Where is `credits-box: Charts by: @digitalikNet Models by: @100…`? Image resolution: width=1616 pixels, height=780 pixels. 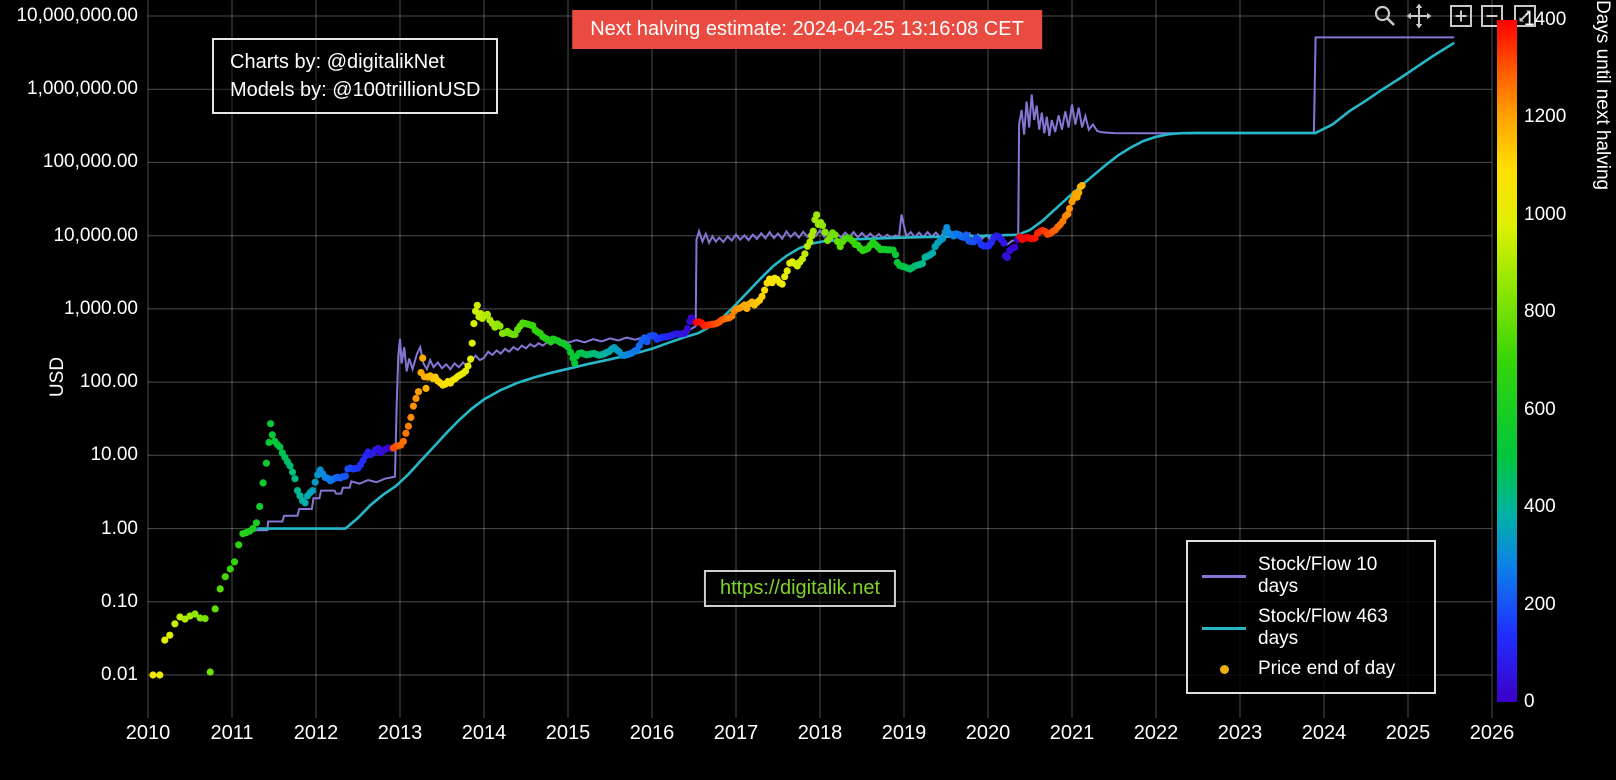
credits-box: Charts by: @digitalikNet Models by: @100… is located at coordinates (355, 76).